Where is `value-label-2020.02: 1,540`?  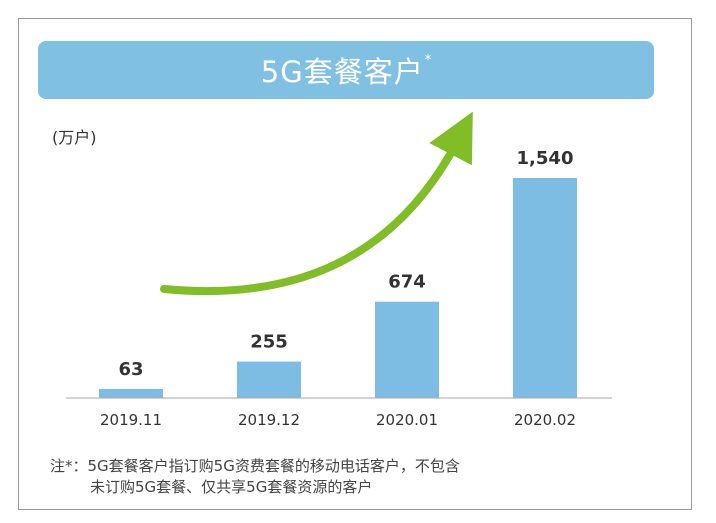
value-label-2020.02: 1,540 is located at coordinates (545, 158).